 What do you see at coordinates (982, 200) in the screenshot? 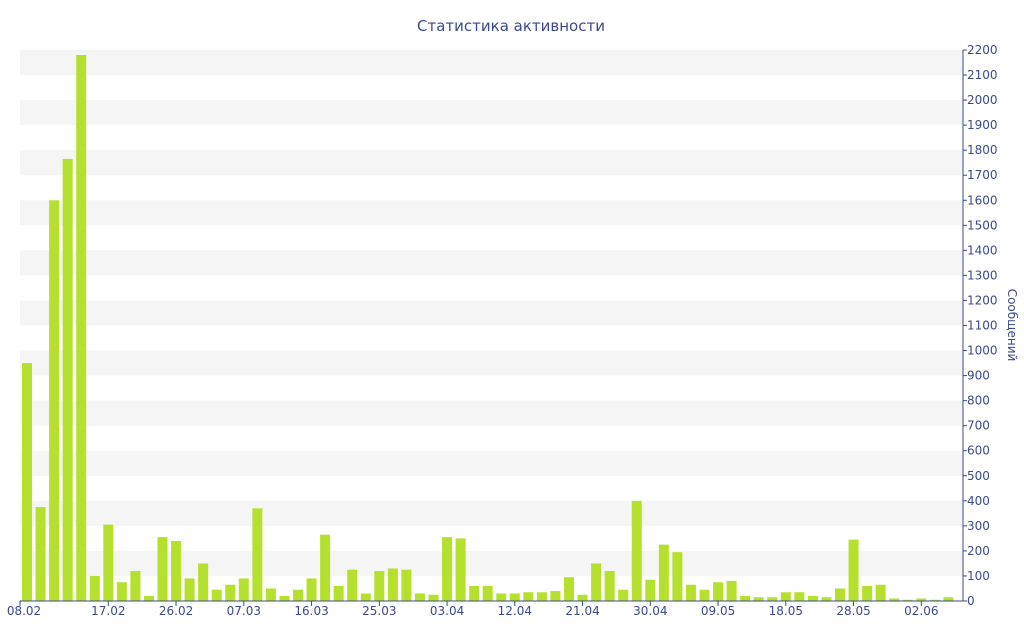
I see `y-tick-label: 1600` at bounding box center [982, 200].